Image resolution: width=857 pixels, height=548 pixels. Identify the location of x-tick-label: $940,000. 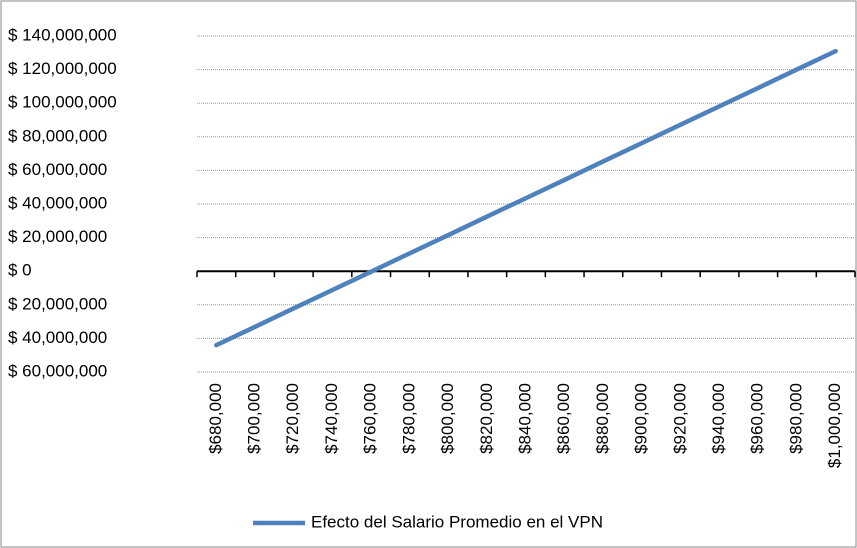
(718, 418).